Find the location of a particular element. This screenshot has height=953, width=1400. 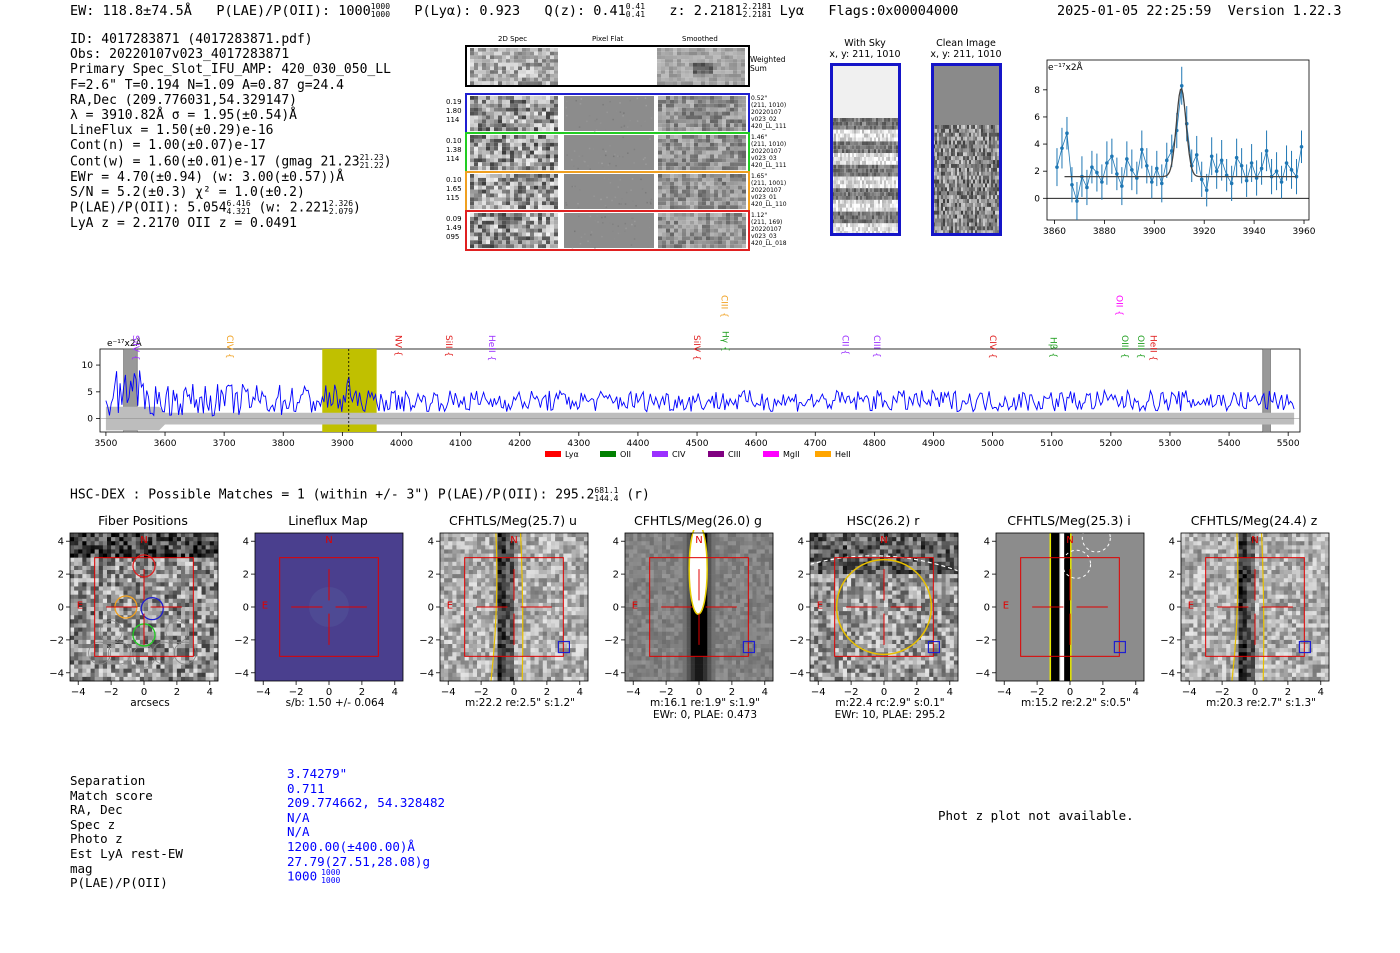

match-label-7: P(LAE)/P(OII) is located at coordinates (119, 883).